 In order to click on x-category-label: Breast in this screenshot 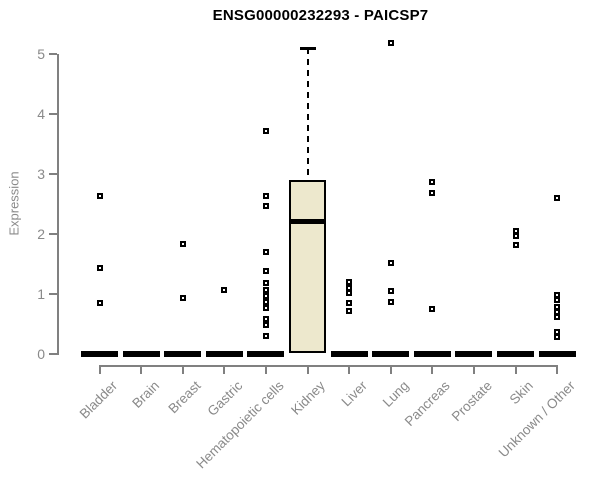, I will do `click(184, 397)`.